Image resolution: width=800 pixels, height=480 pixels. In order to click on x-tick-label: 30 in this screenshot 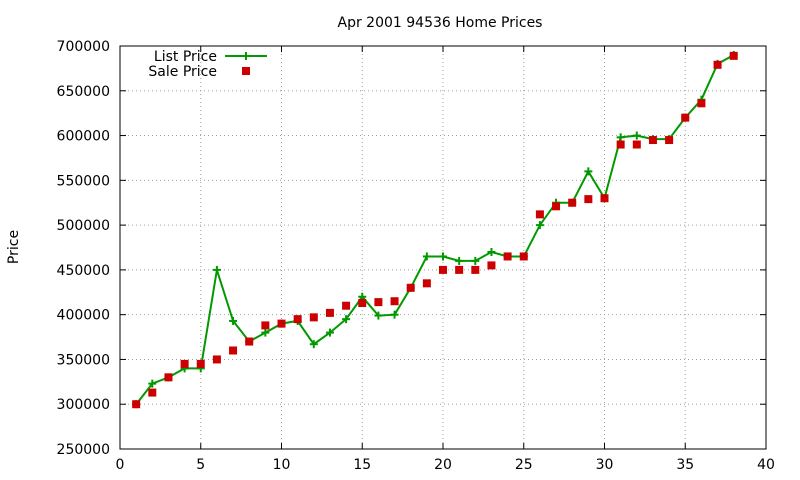, I will do `click(605, 465)`.